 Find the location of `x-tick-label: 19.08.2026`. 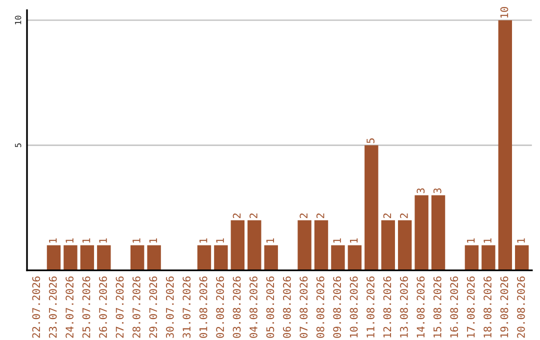

x-tick-label: 19.08.2026 is located at coordinates (504, 307).